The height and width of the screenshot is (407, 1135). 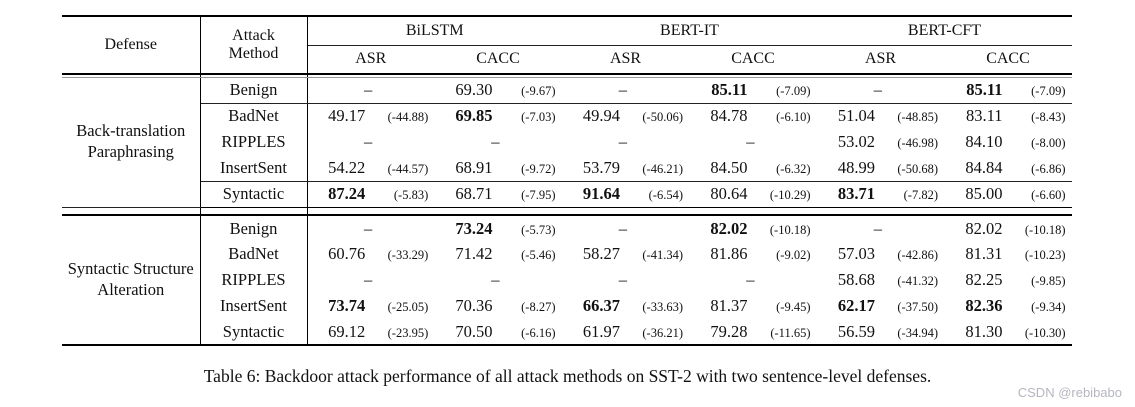 I want to click on cacc-cell: 83.11 (-8.43), so click(x=1008, y=116).